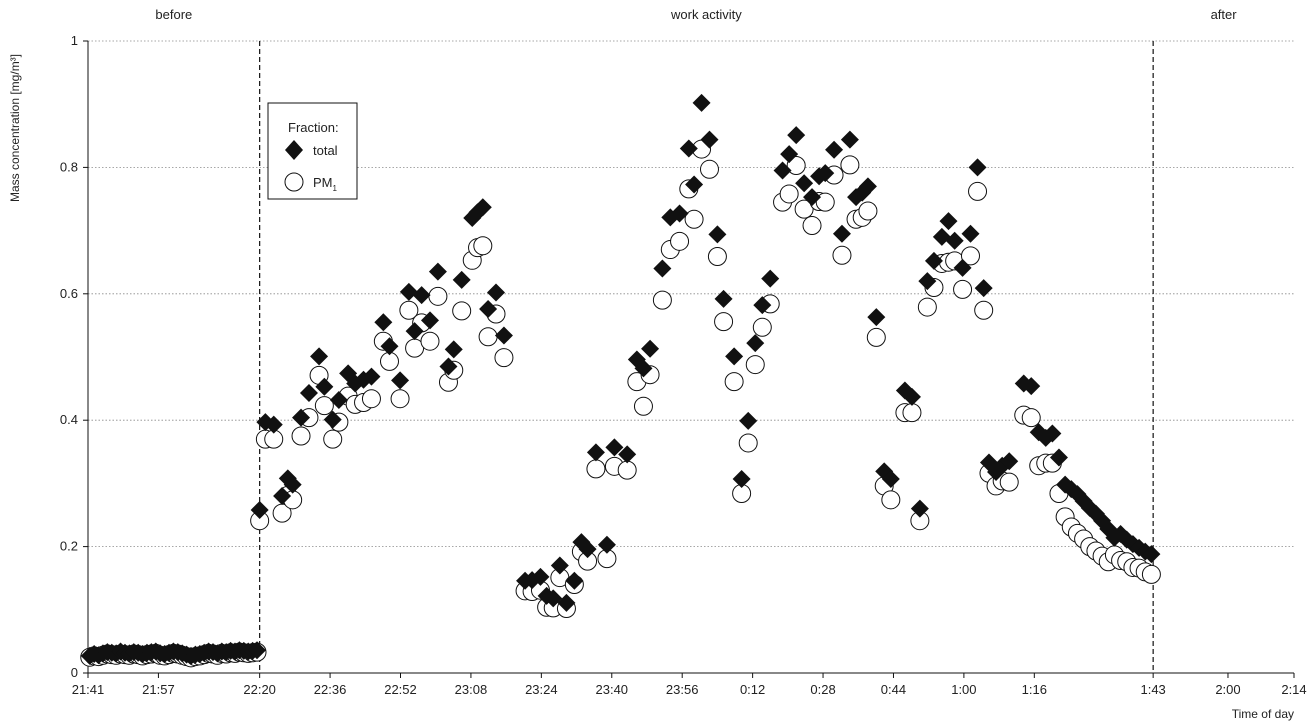  What do you see at coordinates (682, 689) in the screenshot?
I see `x-tick-label: 23:56` at bounding box center [682, 689].